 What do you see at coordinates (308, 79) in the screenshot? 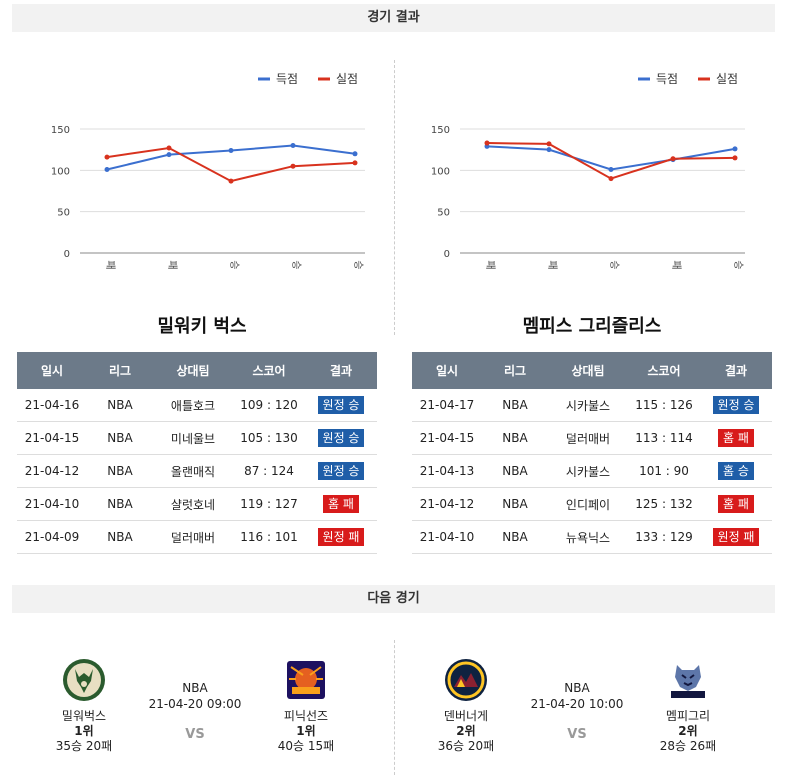
I see `chart-legend: 득점 실점` at bounding box center [308, 79].